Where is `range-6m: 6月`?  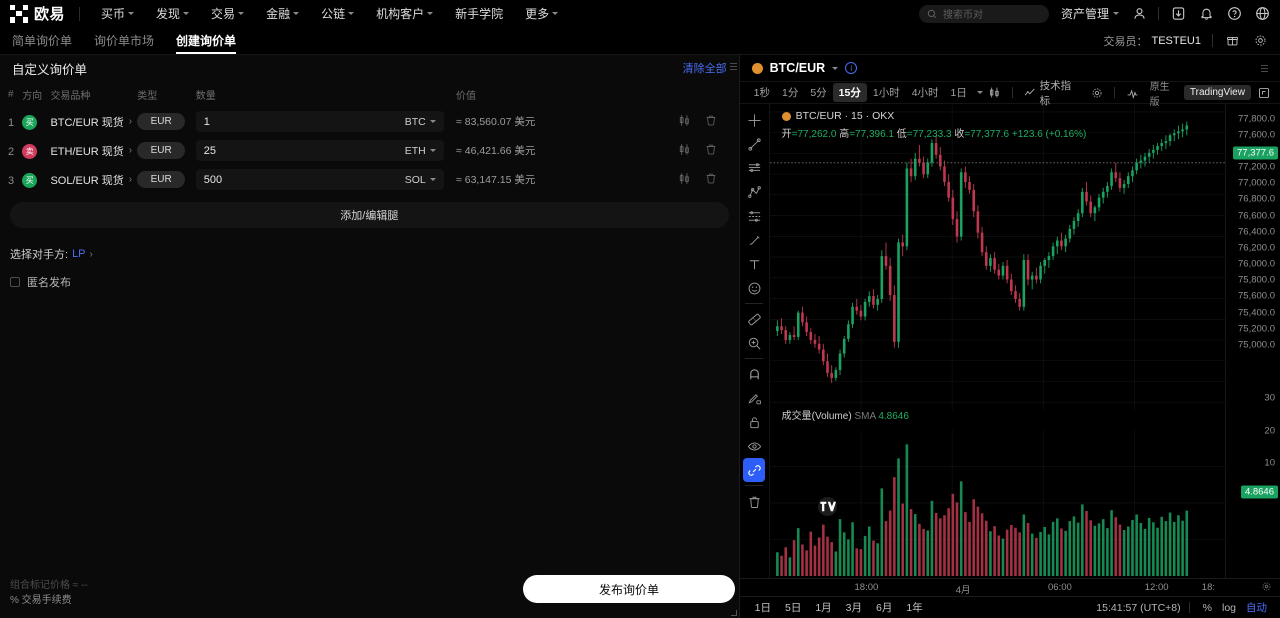 range-6m: 6月 is located at coordinates (884, 608).